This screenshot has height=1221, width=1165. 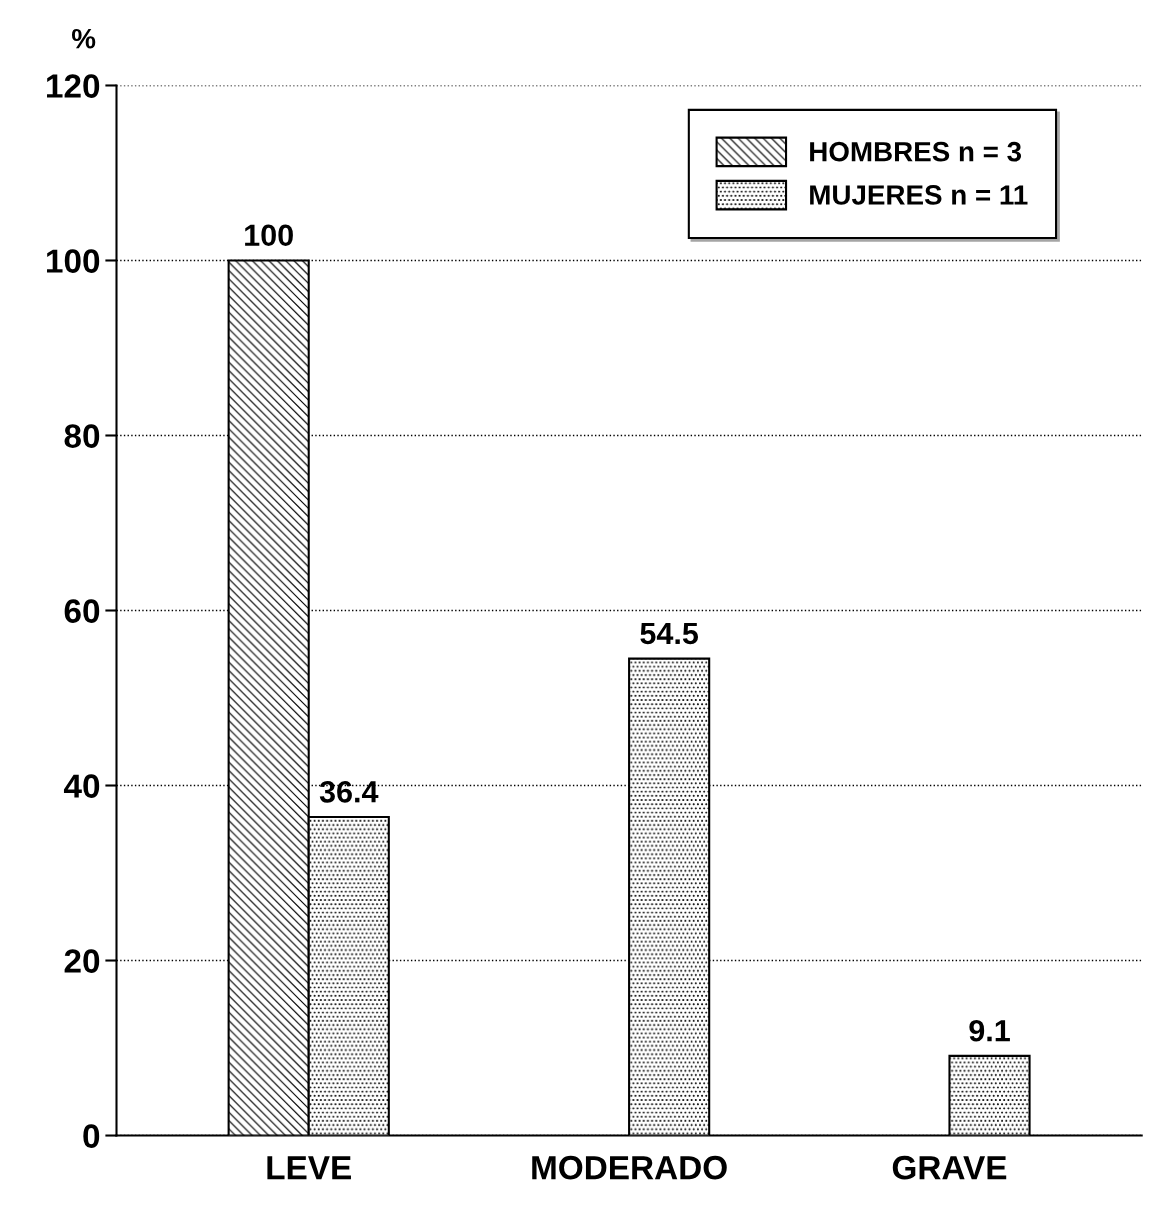 I want to click on legend-label: MUJERES n = 11, so click(x=919, y=195).